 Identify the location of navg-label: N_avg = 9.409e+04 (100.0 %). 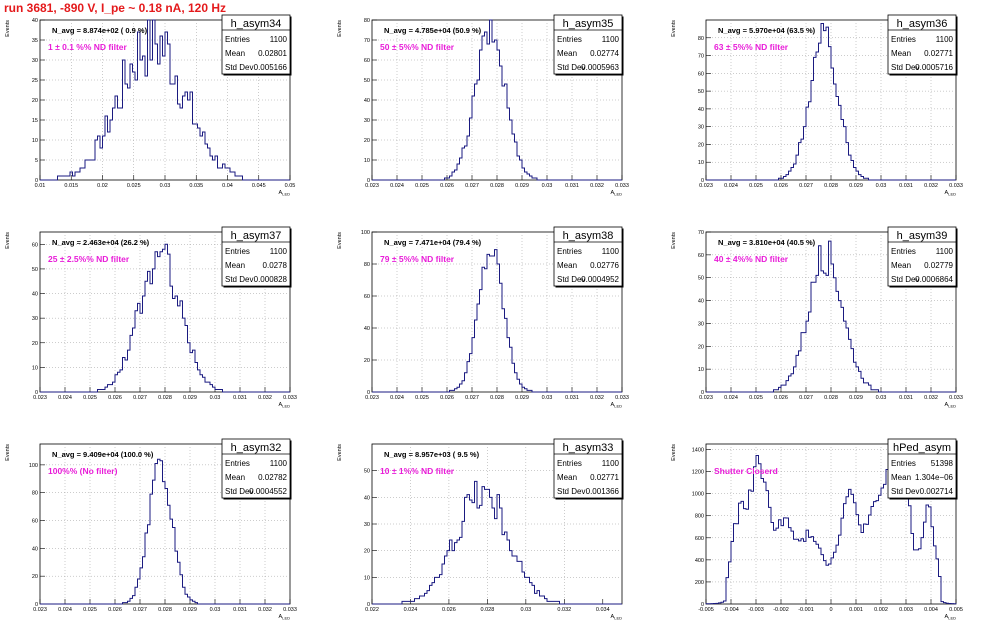
(103, 454).